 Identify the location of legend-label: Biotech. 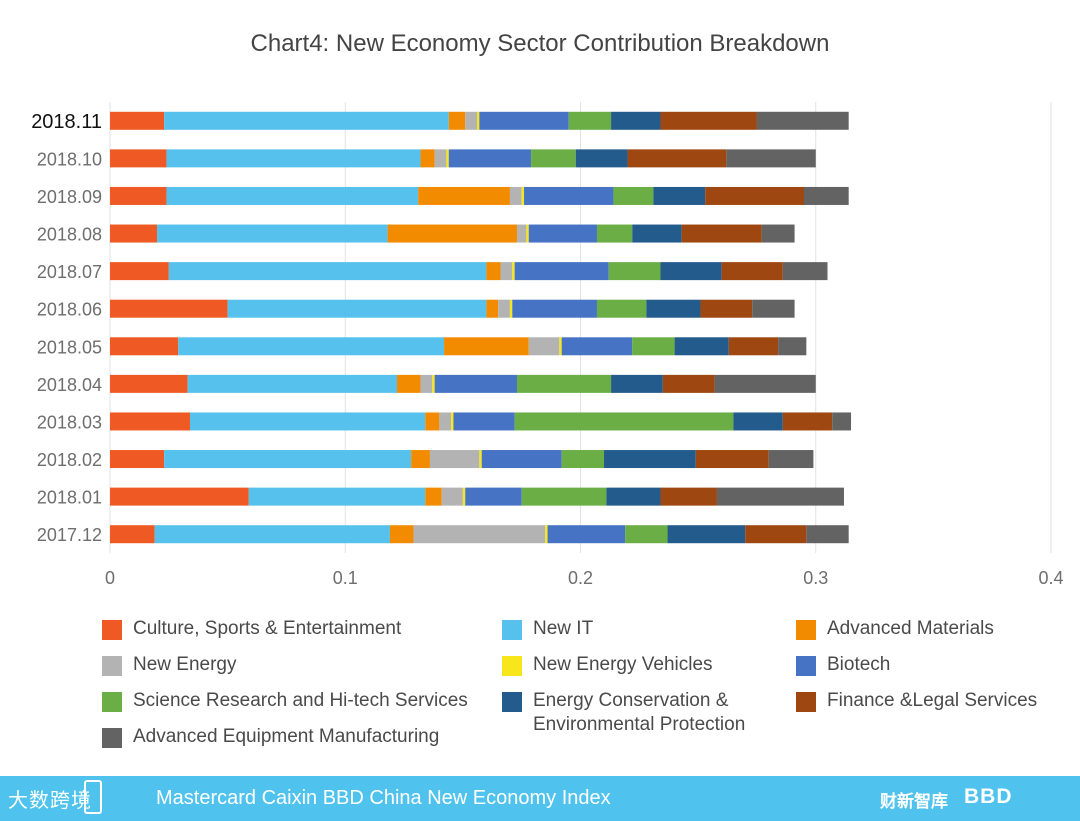
(859, 664).